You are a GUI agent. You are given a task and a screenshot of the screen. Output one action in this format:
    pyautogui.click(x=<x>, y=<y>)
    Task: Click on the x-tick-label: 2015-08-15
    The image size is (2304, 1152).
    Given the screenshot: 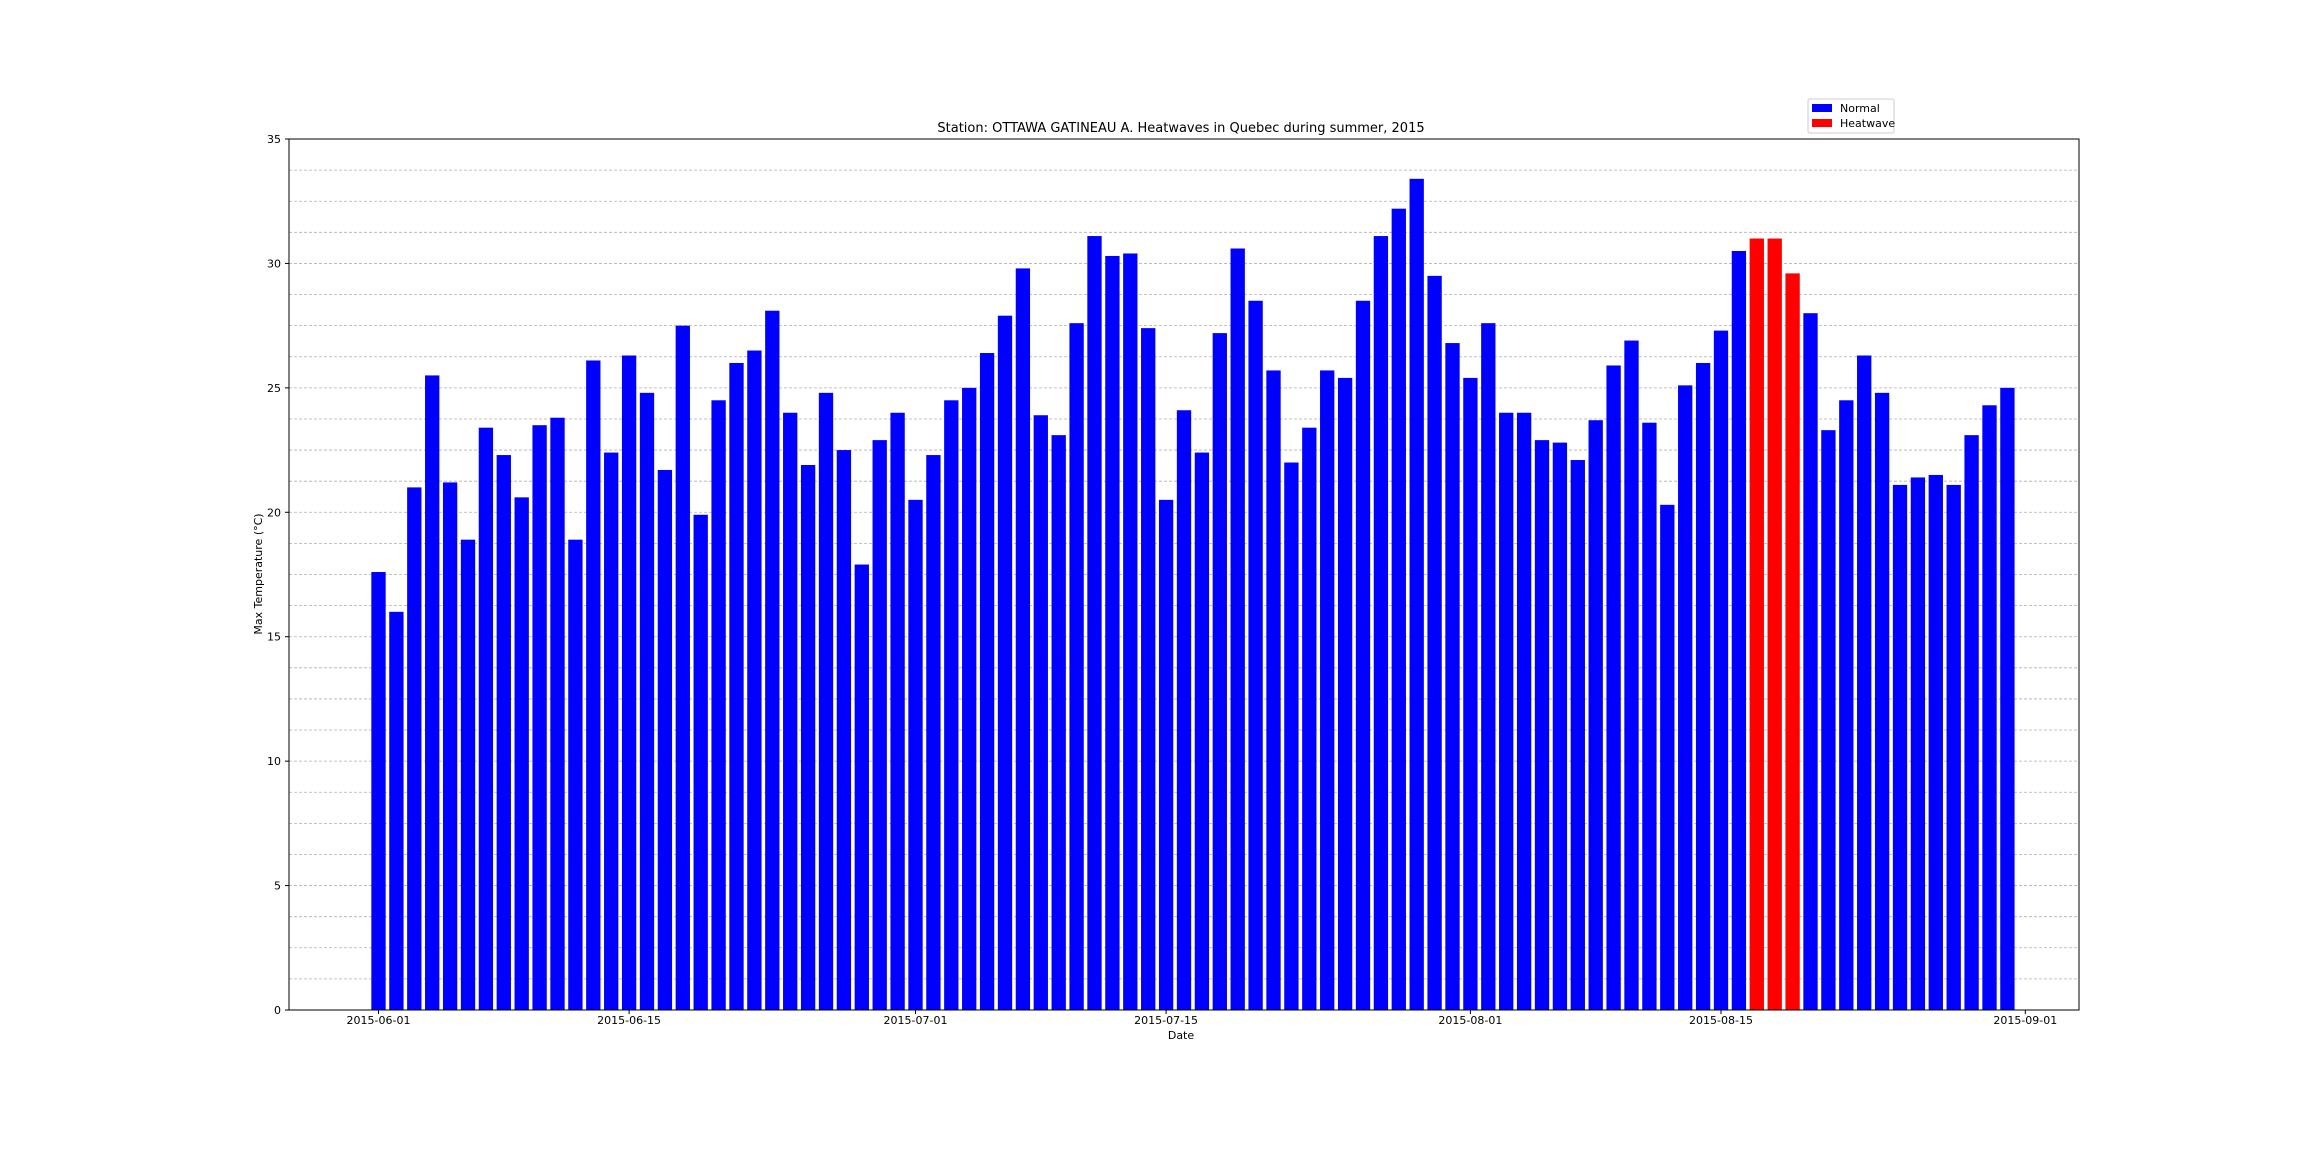 What is the action you would take?
    pyautogui.click(x=1721, y=1020)
    